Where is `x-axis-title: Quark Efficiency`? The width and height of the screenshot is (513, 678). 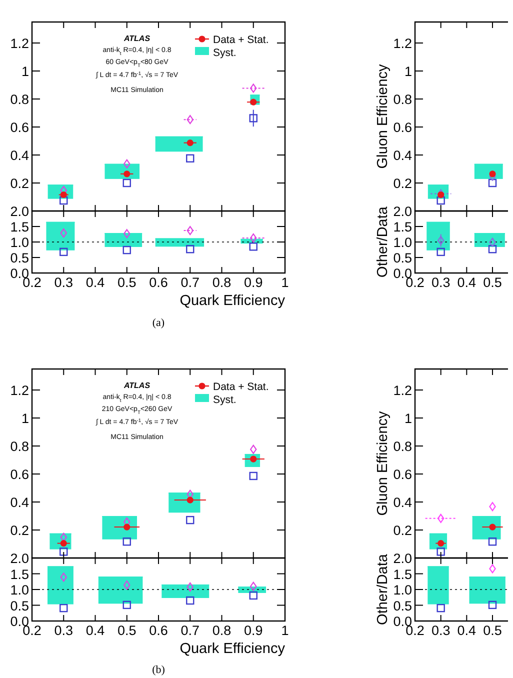 x-axis-title: Quark Efficiency is located at coordinates (233, 301).